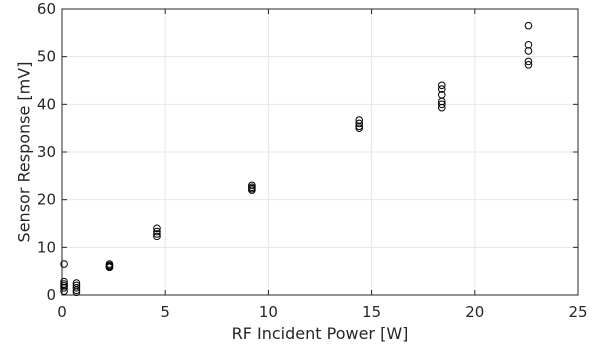 The image size is (605, 351). Describe the element at coordinates (46, 57) in the screenshot. I see `y-tick-label: 50` at that location.